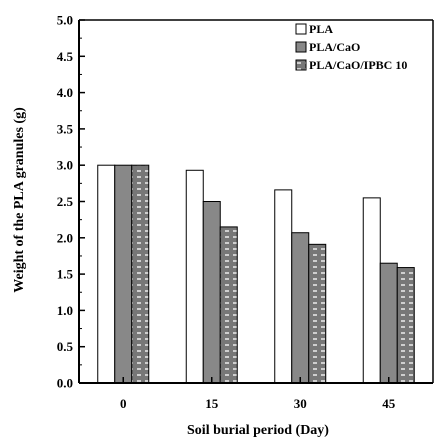 The width and height of the screenshot is (437, 441). Describe the element at coordinates (65, 20) in the screenshot. I see `y-tick-label: 5.0` at that location.